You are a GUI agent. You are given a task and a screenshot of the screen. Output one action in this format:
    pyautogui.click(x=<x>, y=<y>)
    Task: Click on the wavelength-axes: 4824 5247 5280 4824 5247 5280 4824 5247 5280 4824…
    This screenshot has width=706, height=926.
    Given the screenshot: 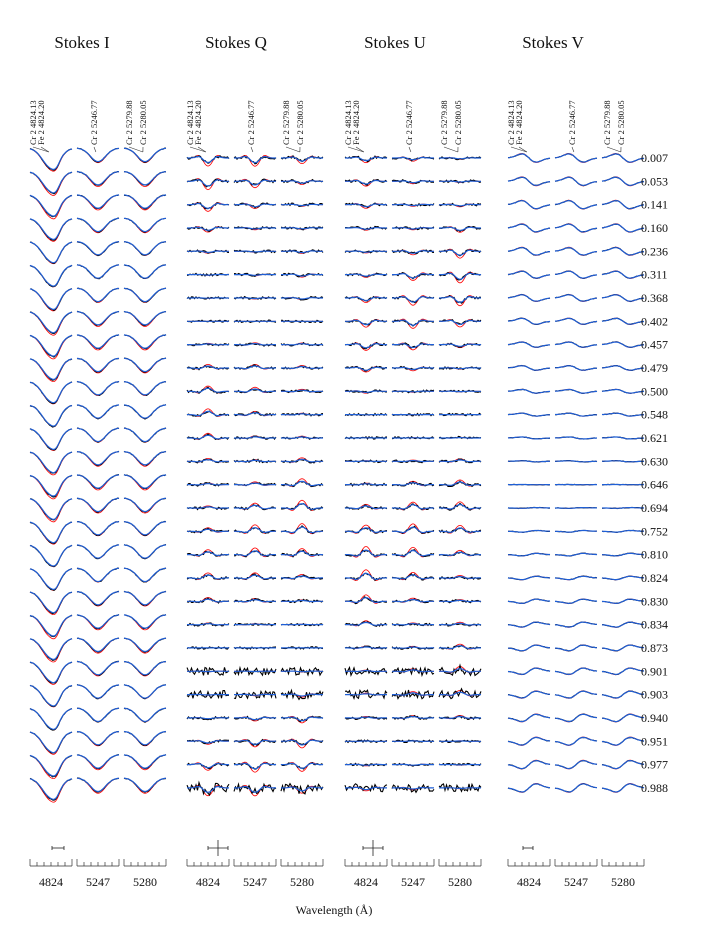 What is the action you would take?
    pyautogui.click(x=337, y=874)
    